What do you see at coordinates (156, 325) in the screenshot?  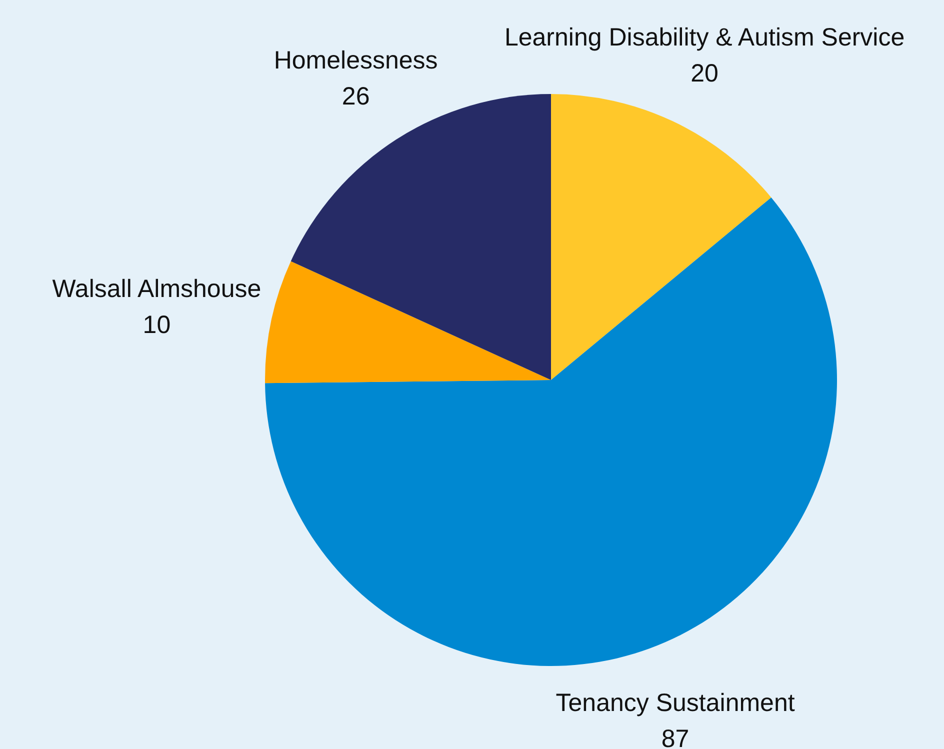 I see `data-label: 10` at bounding box center [156, 325].